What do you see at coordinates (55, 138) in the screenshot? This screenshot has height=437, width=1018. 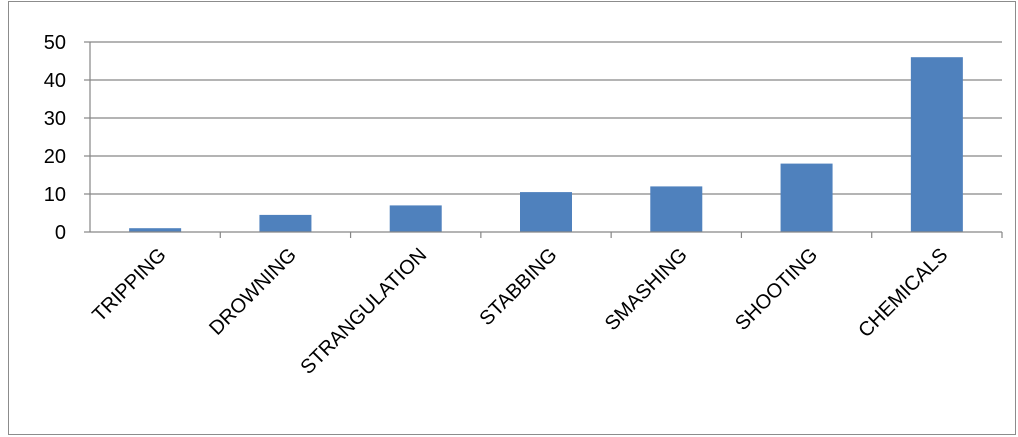 I see `y-tick-labels: 0 10 20 30 40 50` at bounding box center [55, 138].